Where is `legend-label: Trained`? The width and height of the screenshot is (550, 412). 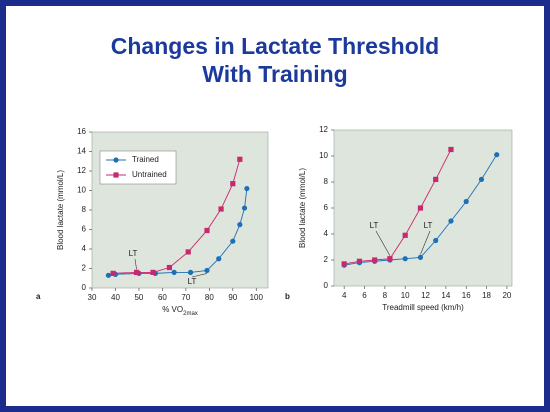 legend-label: Trained is located at coordinates (145, 159).